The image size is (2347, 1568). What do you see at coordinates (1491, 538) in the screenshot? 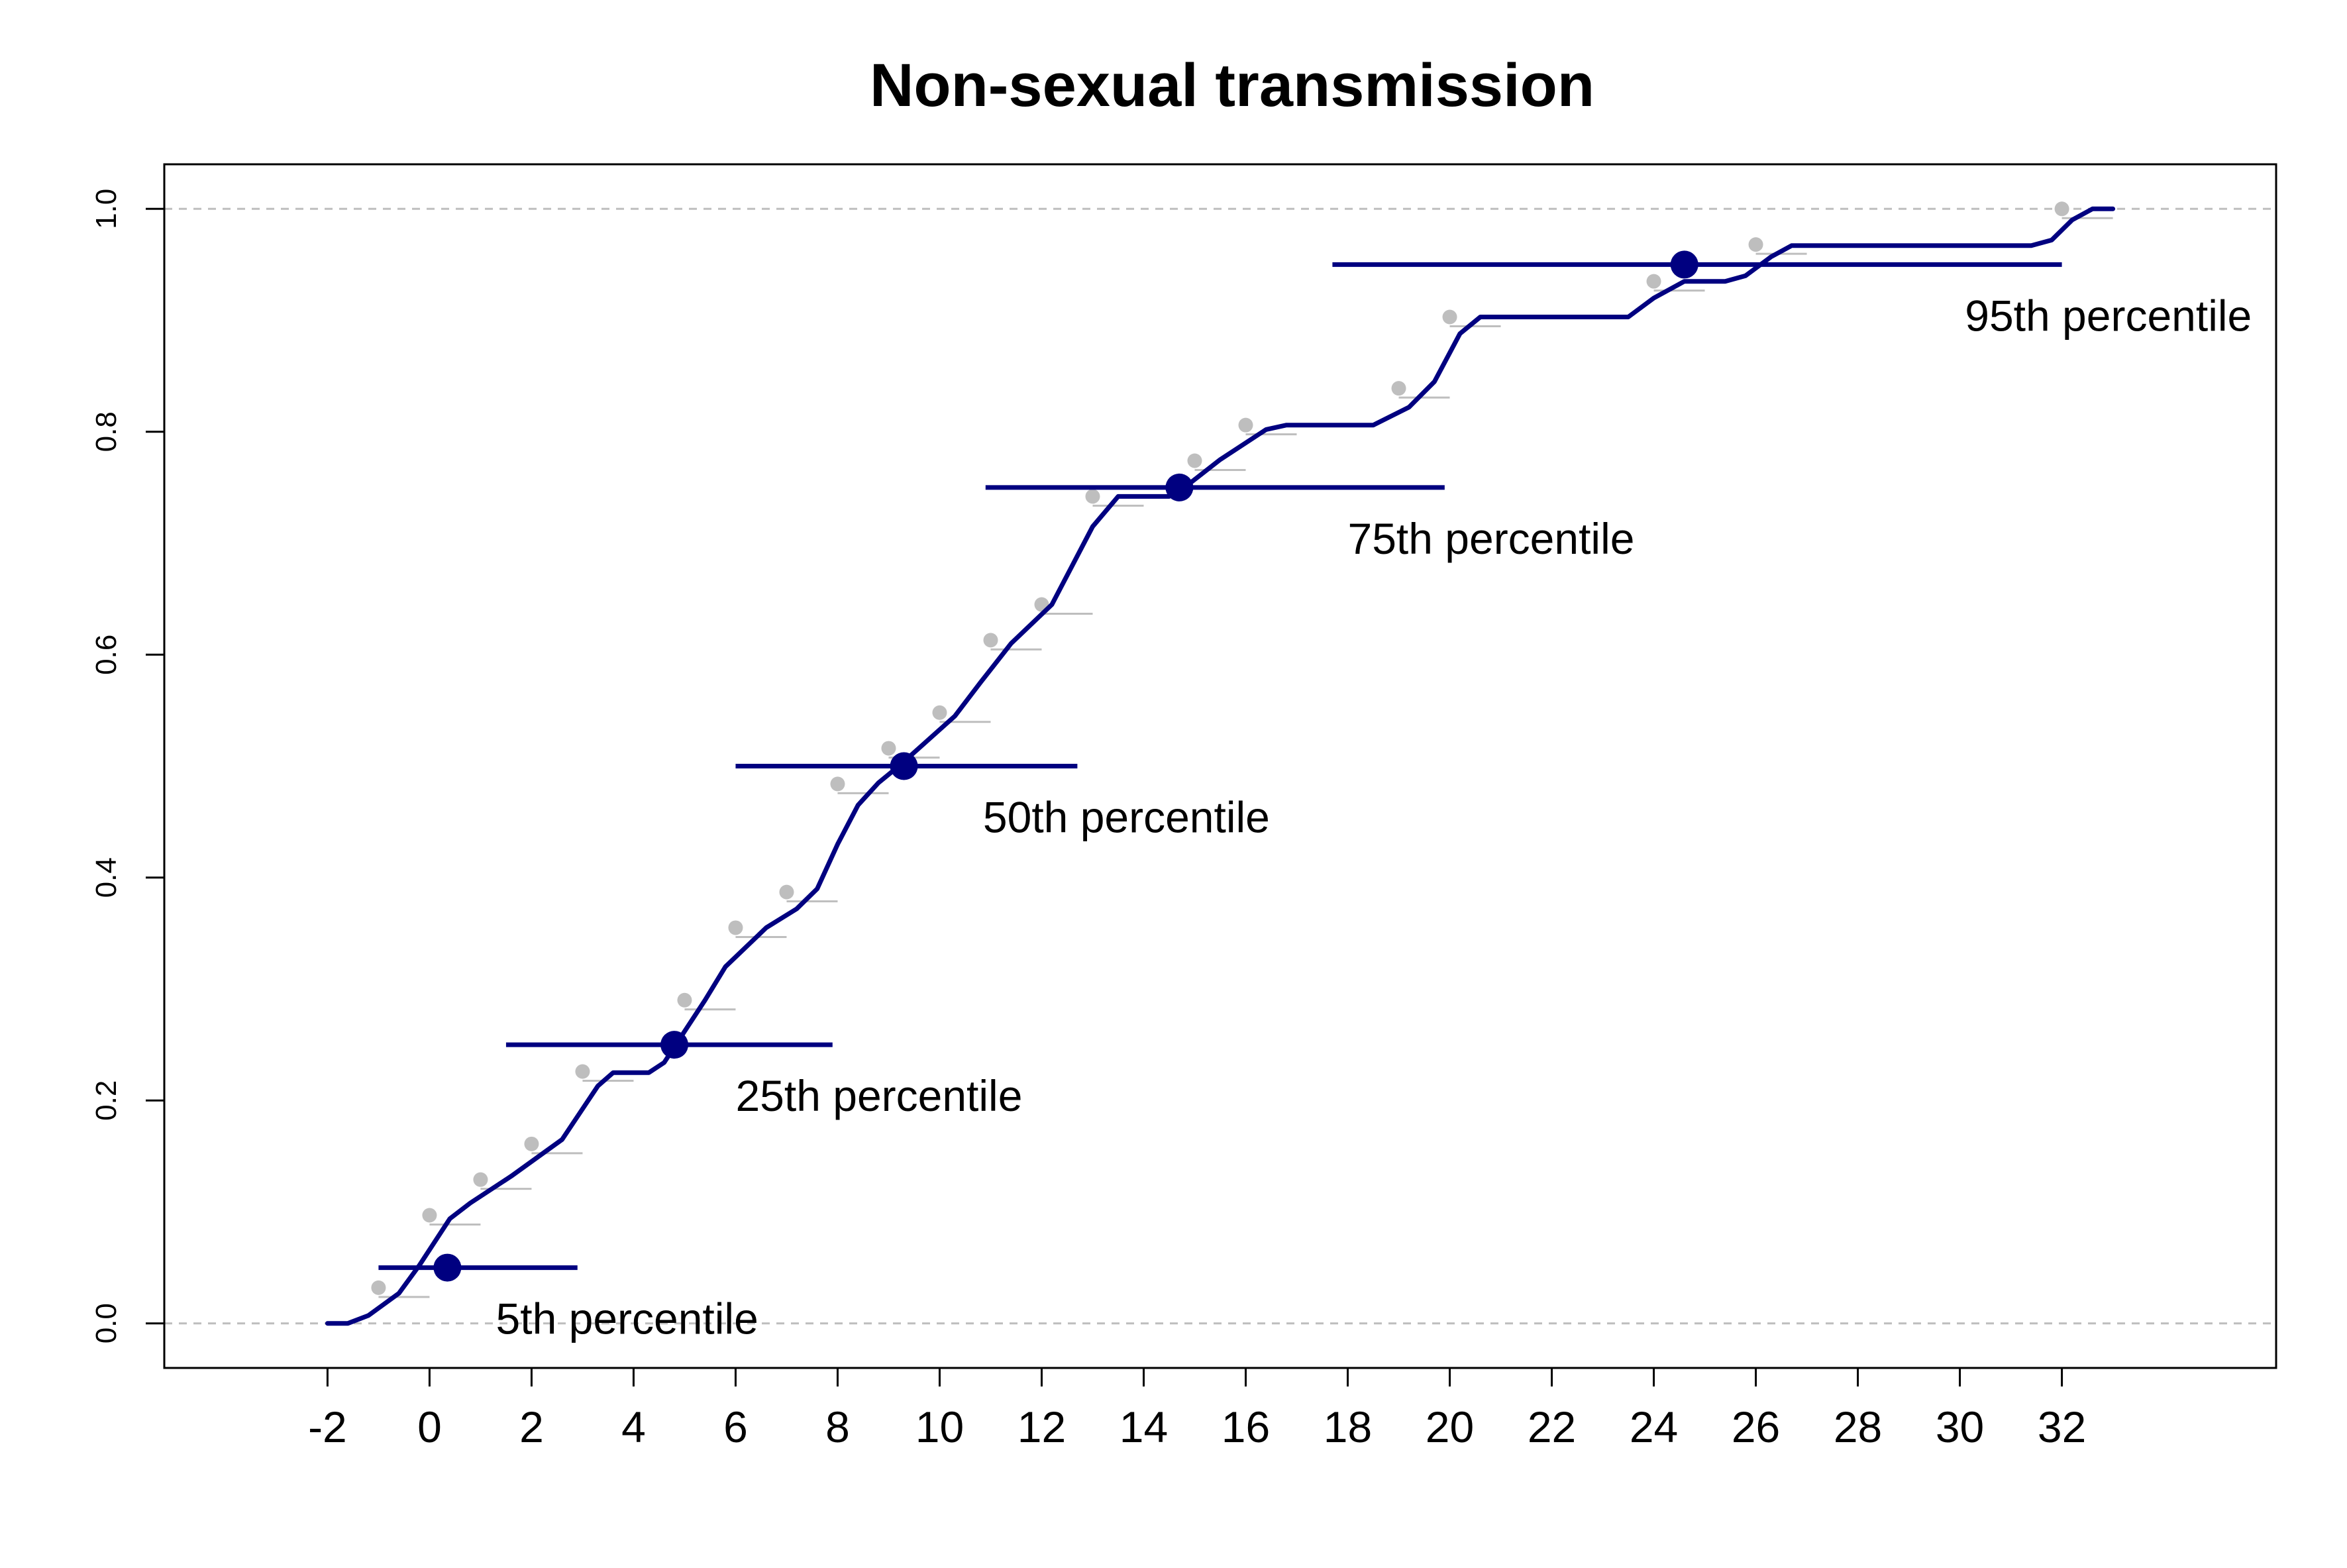
I see `percentile-label: 75th percentile` at bounding box center [1491, 538].